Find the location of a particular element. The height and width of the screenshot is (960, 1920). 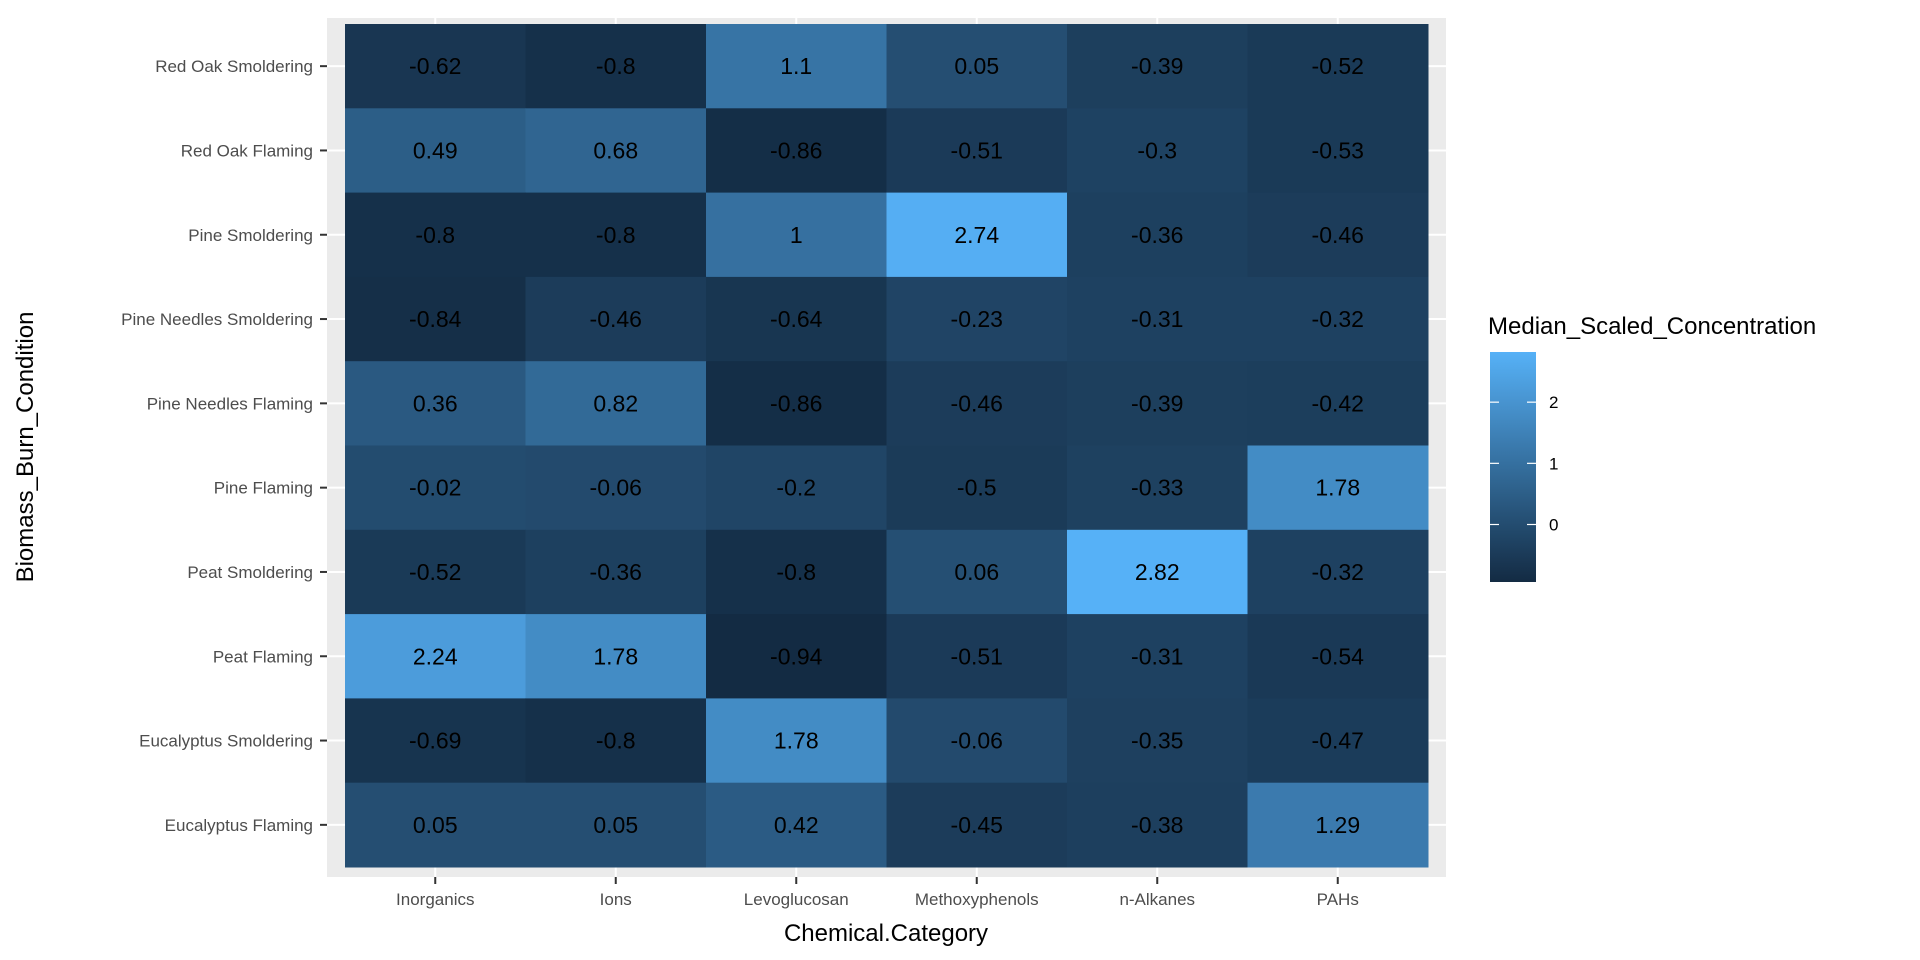

cell-value-label: 0.06 is located at coordinates (976, 572).